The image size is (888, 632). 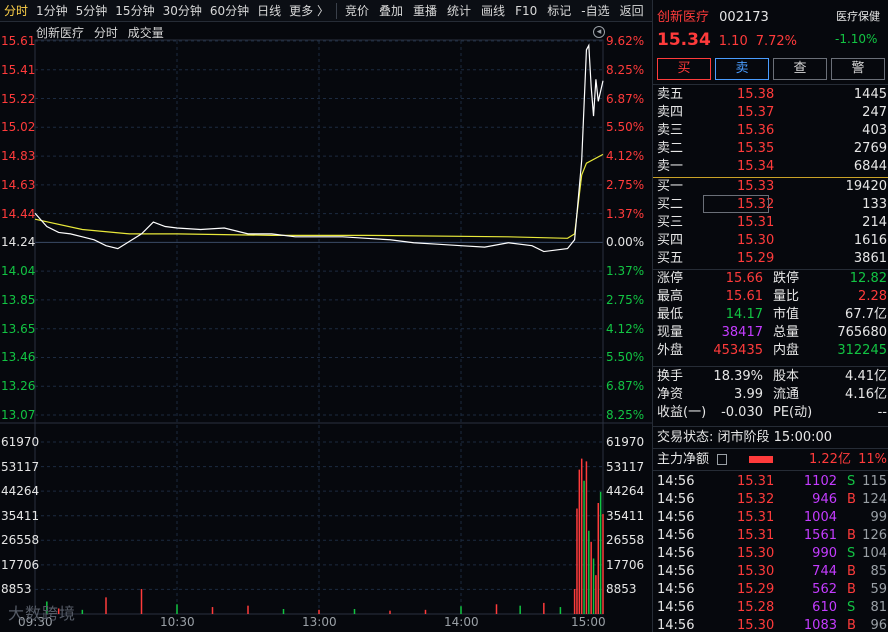 I want to click on ask-volume: 247, so click(x=874, y=112).